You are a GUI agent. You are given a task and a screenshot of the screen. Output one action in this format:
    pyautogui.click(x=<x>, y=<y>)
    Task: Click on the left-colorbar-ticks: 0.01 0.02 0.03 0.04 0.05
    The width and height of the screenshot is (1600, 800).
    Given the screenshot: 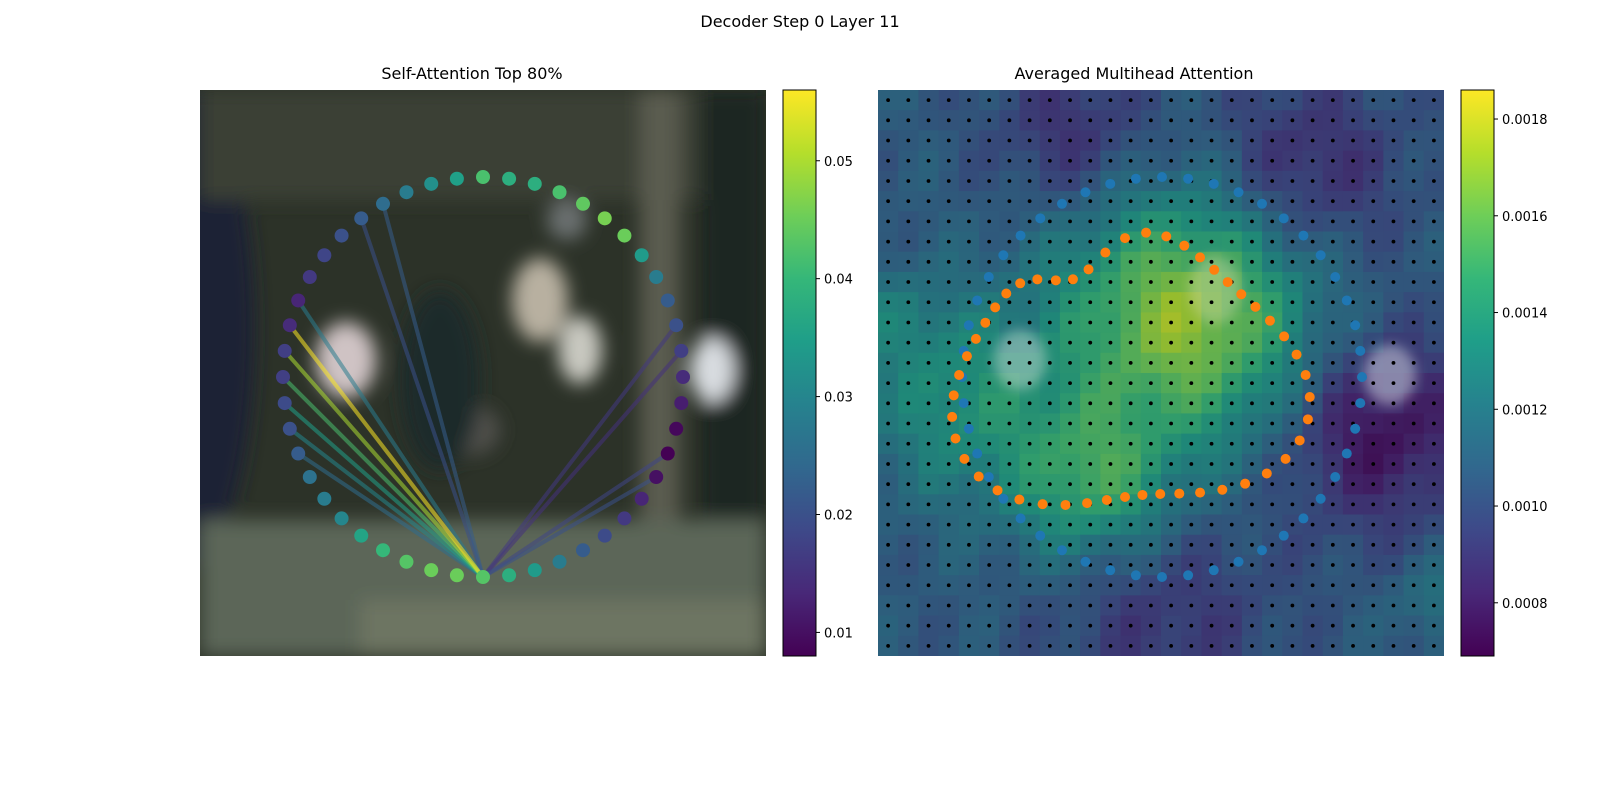 What is the action you would take?
    pyautogui.click(x=834, y=398)
    